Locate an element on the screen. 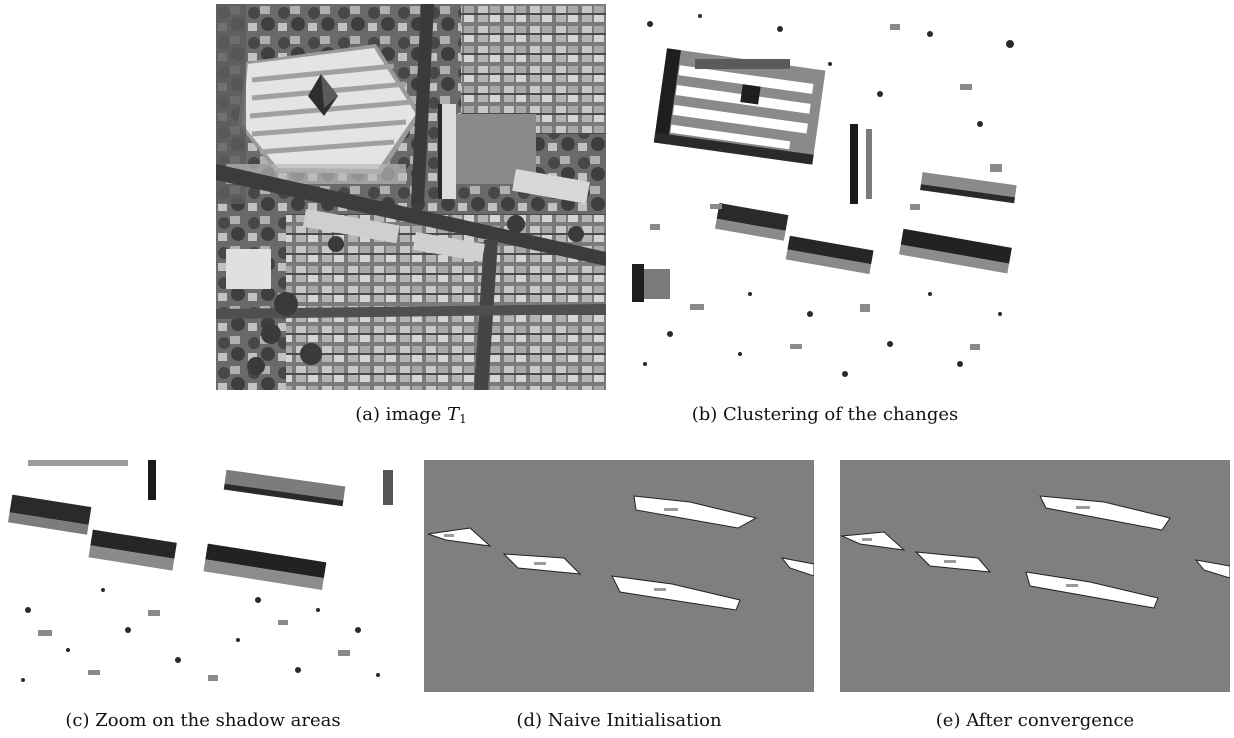 The height and width of the screenshot is (738, 1234). segmentation-converged is located at coordinates (1035, 576).